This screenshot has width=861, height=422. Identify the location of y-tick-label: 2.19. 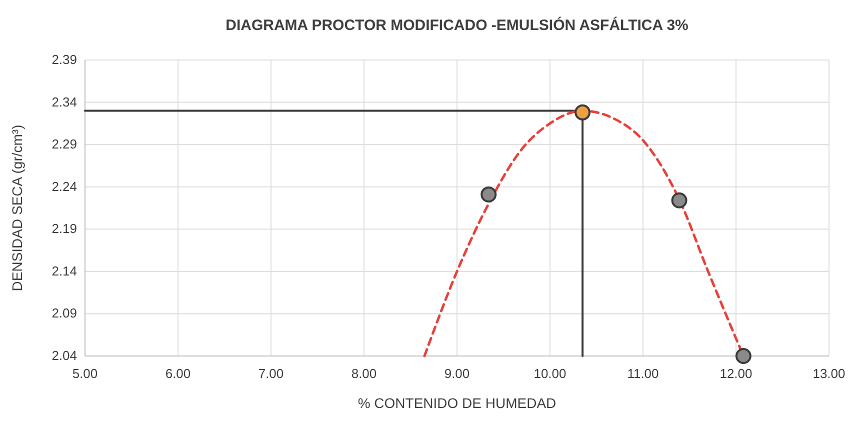
(64, 228).